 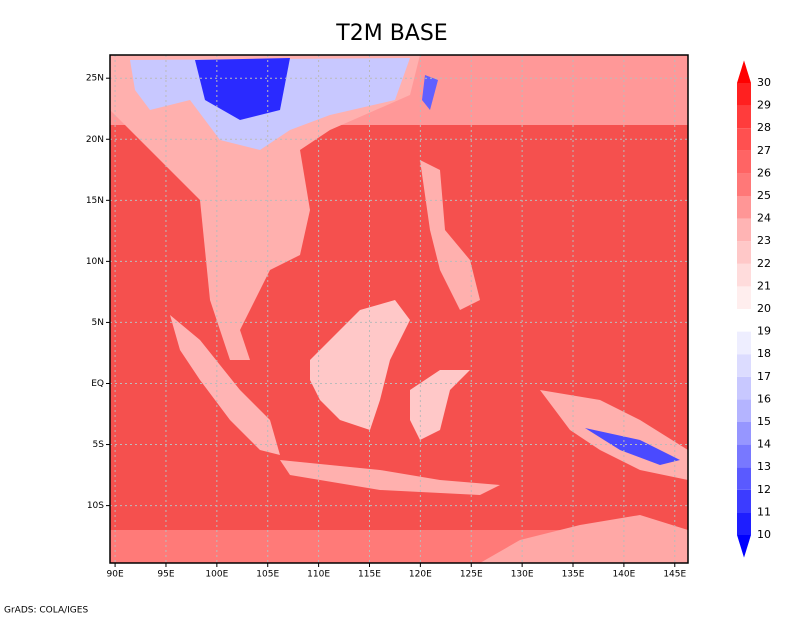 I want to click on colorbar-label: 24, so click(x=764, y=218).